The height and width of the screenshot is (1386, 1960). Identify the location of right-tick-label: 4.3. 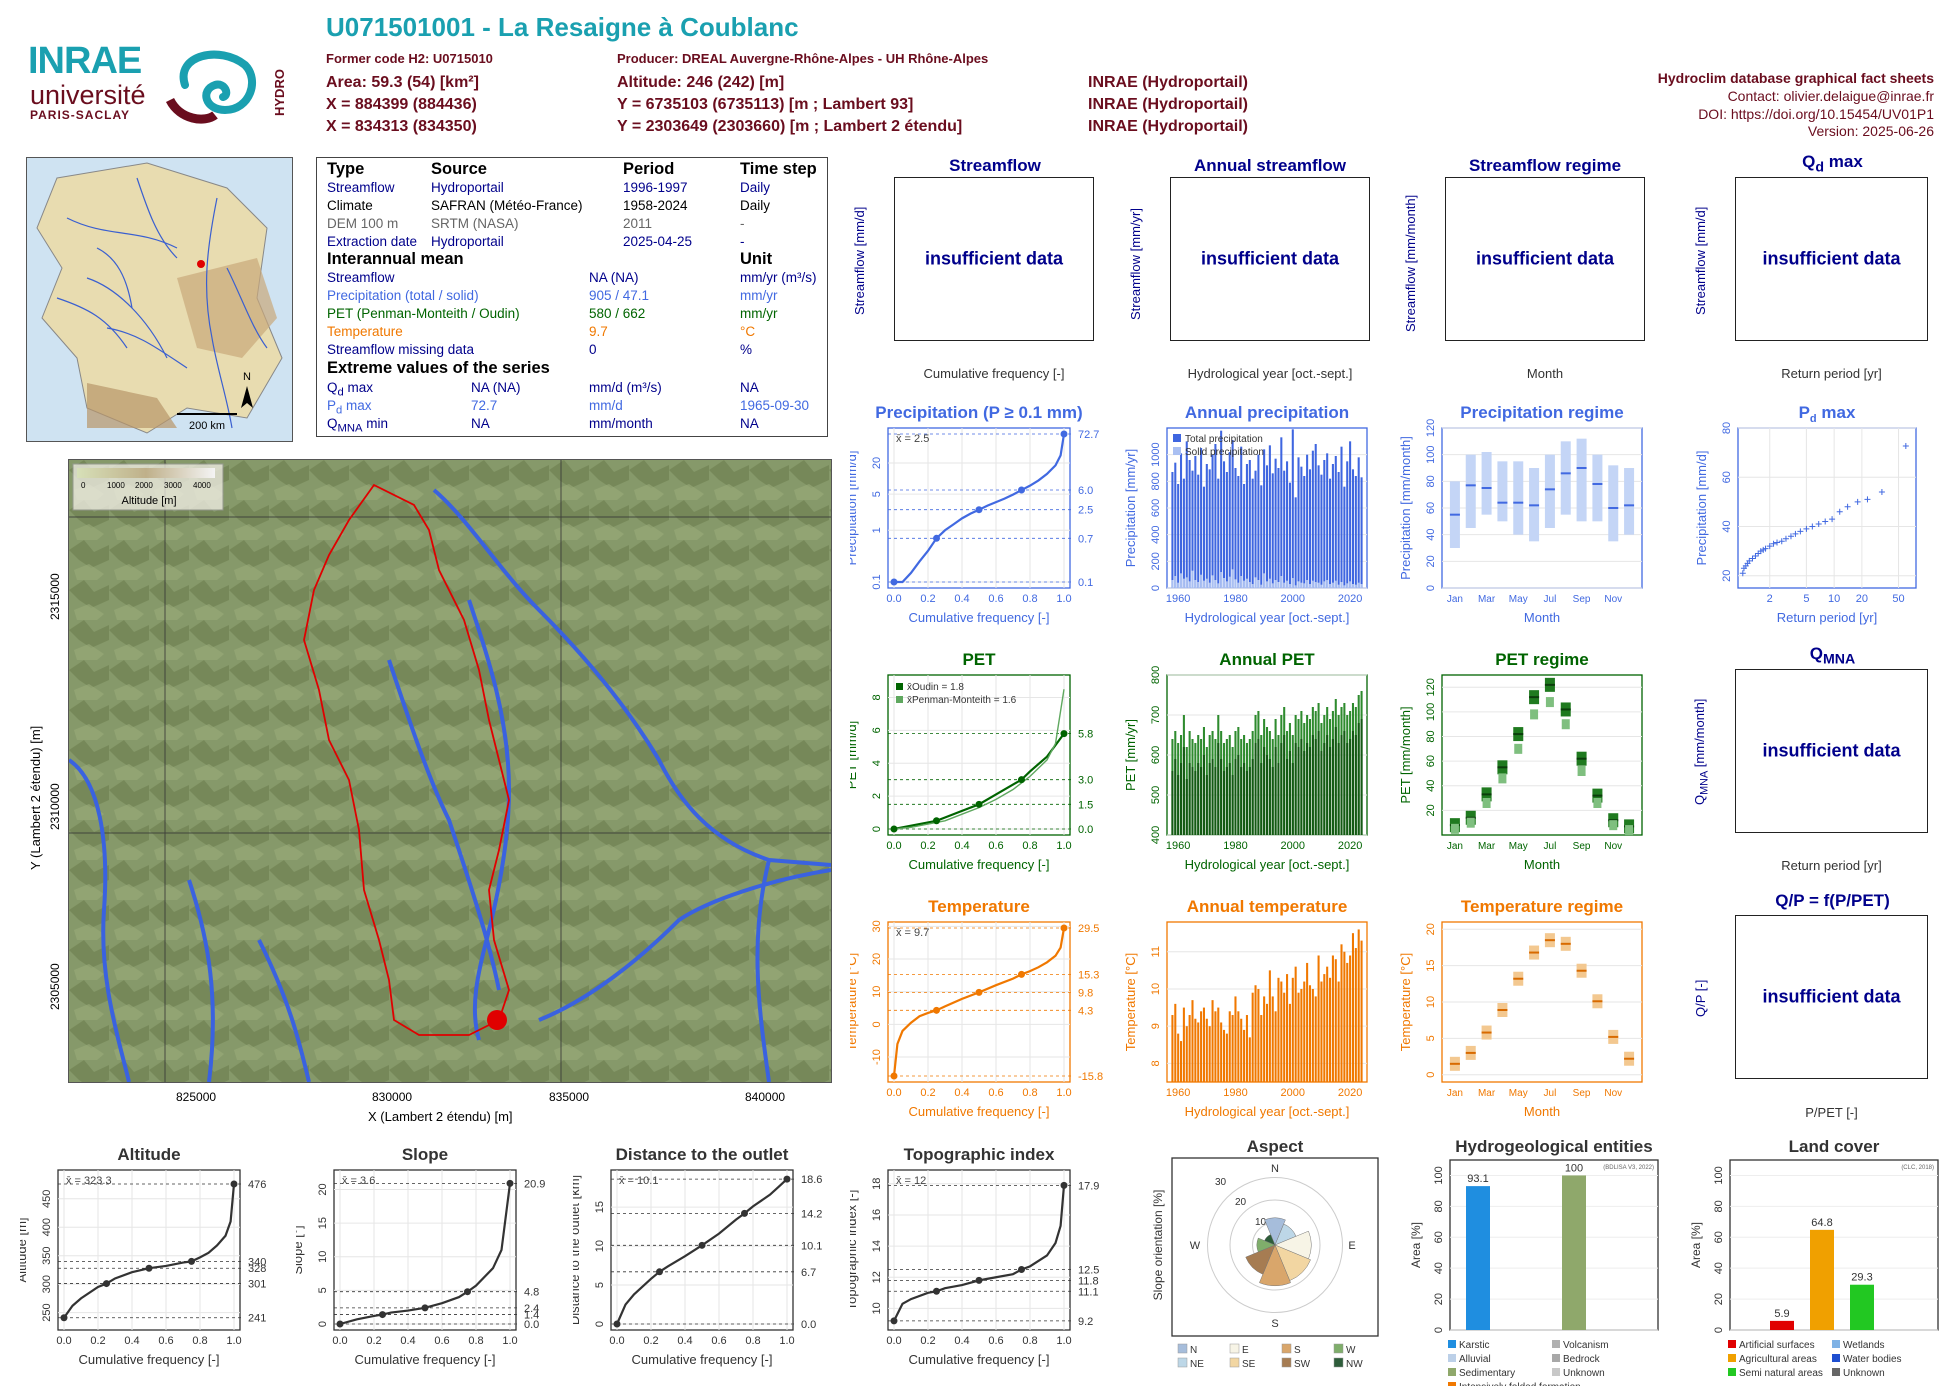
(1085, 1011).